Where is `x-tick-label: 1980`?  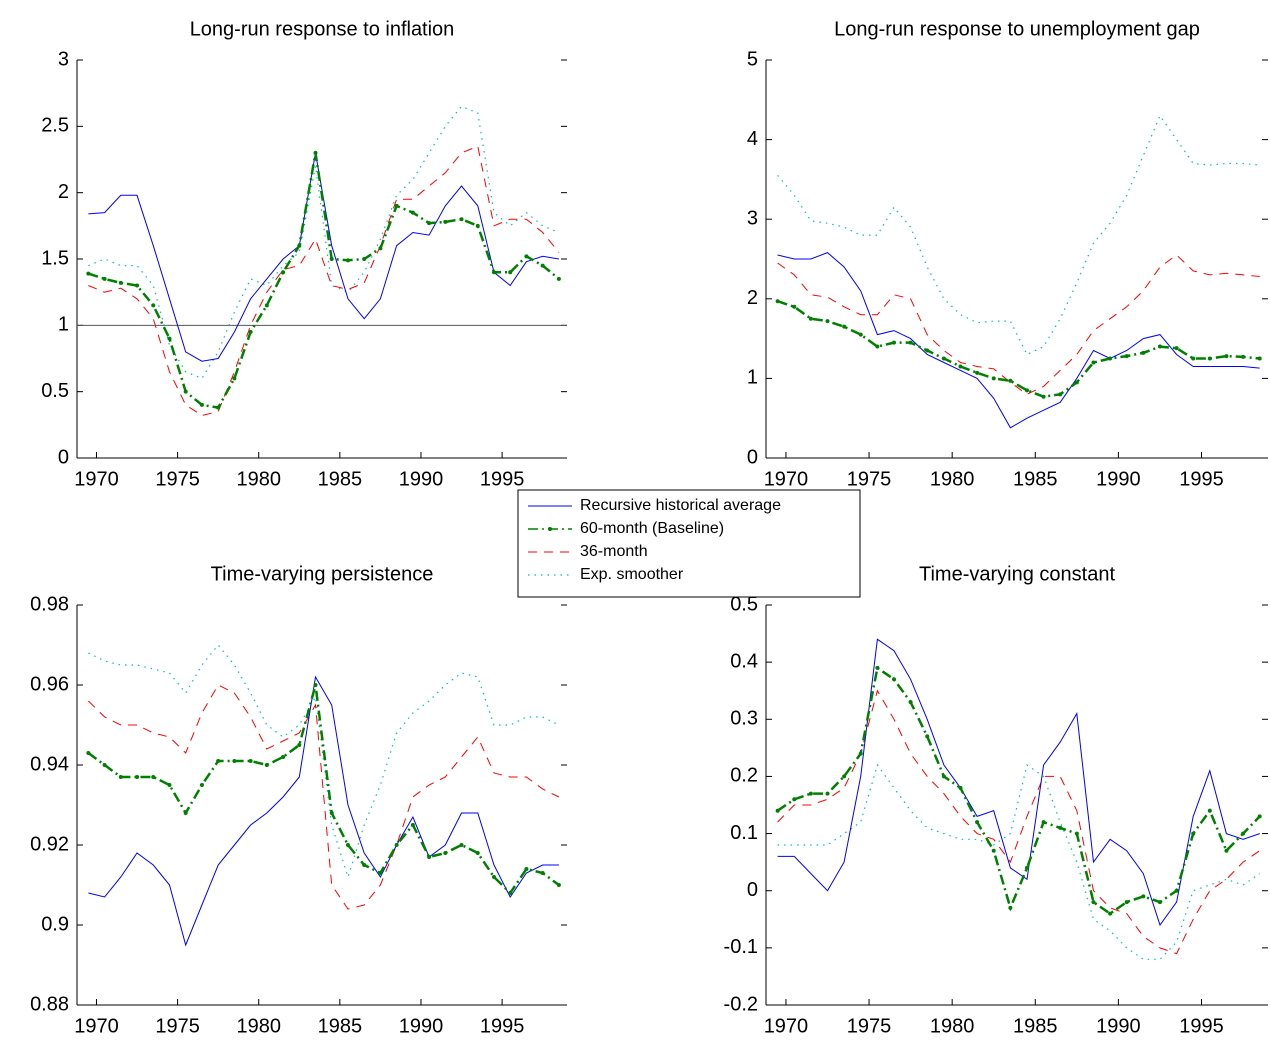
x-tick-label: 1980 is located at coordinates (258, 1026).